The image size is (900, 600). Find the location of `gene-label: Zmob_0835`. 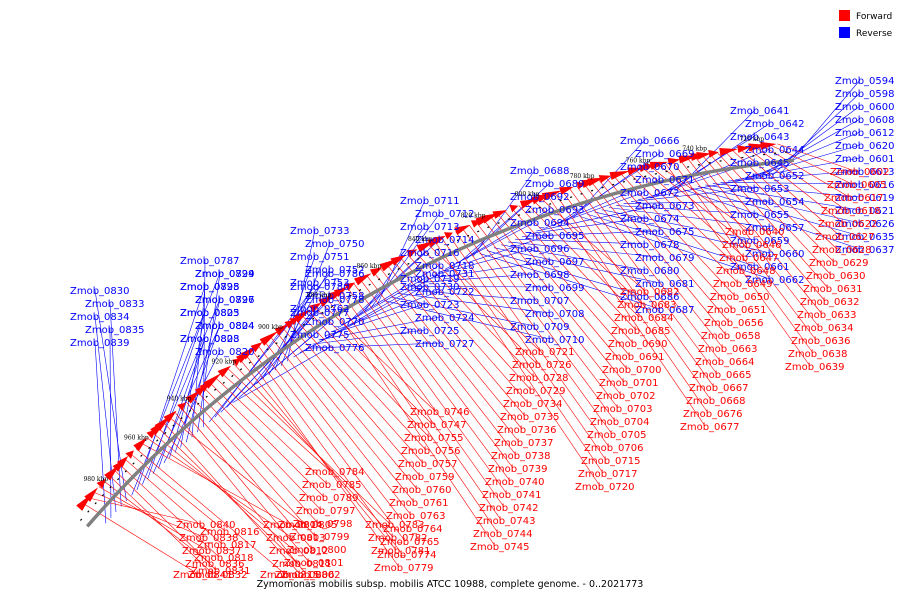

gene-label: Zmob_0835 is located at coordinates (115, 330).